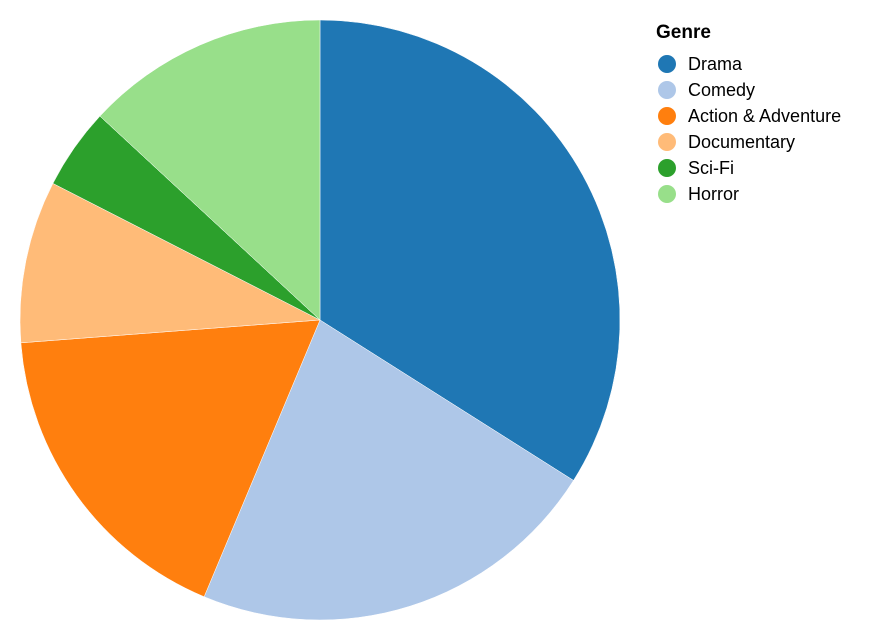 The width and height of the screenshot is (880, 640). I want to click on pie-slice-horror, so click(210, 170).